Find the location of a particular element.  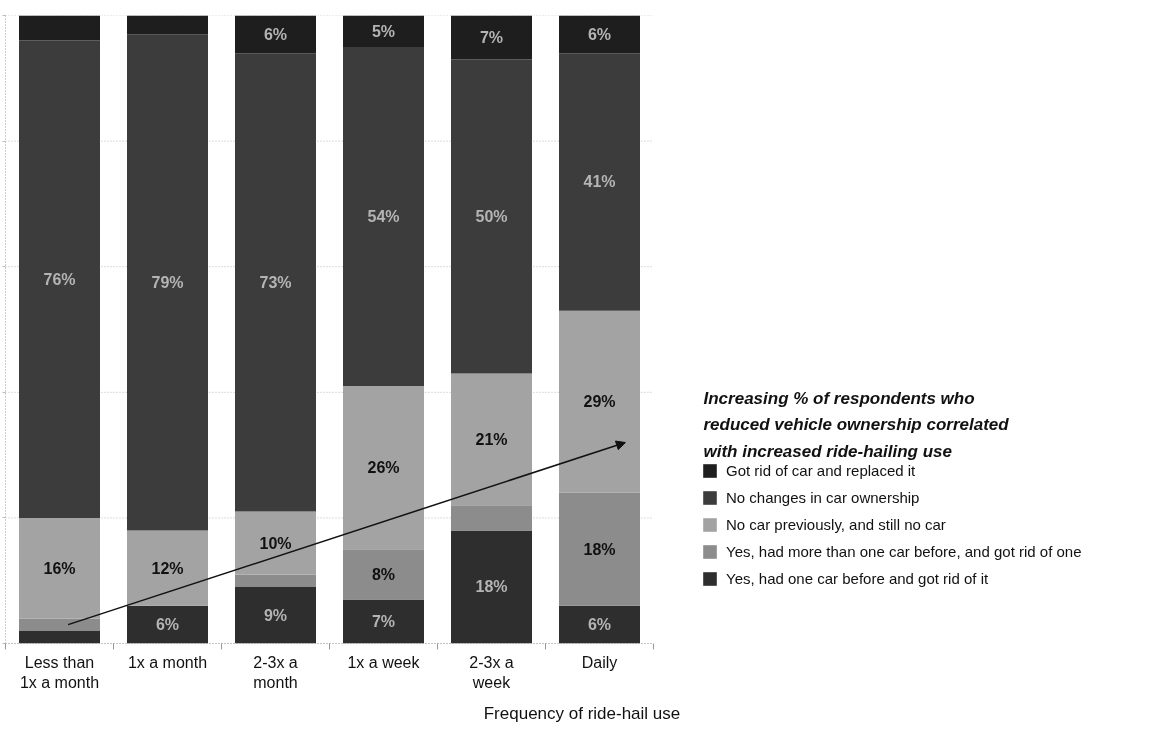

data-label: 10% is located at coordinates (275, 543).